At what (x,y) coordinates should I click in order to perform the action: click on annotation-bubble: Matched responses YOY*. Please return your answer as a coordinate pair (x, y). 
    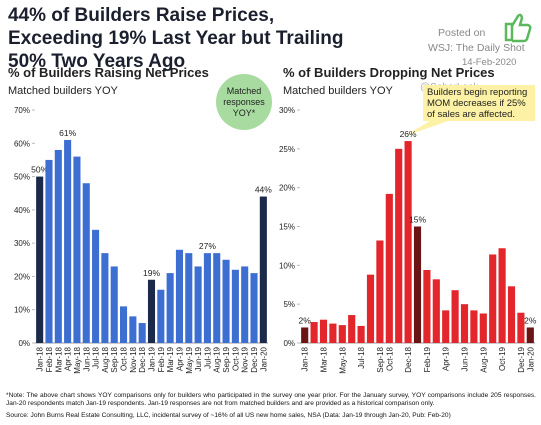
    Looking at the image, I should click on (244, 102).